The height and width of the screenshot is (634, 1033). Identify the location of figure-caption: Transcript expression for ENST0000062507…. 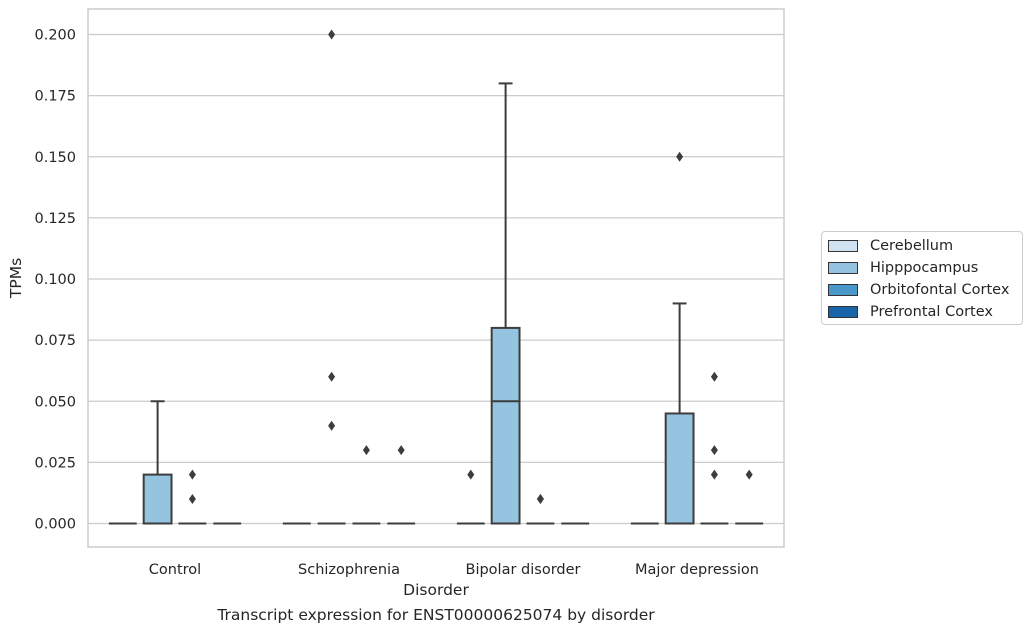
(436, 615).